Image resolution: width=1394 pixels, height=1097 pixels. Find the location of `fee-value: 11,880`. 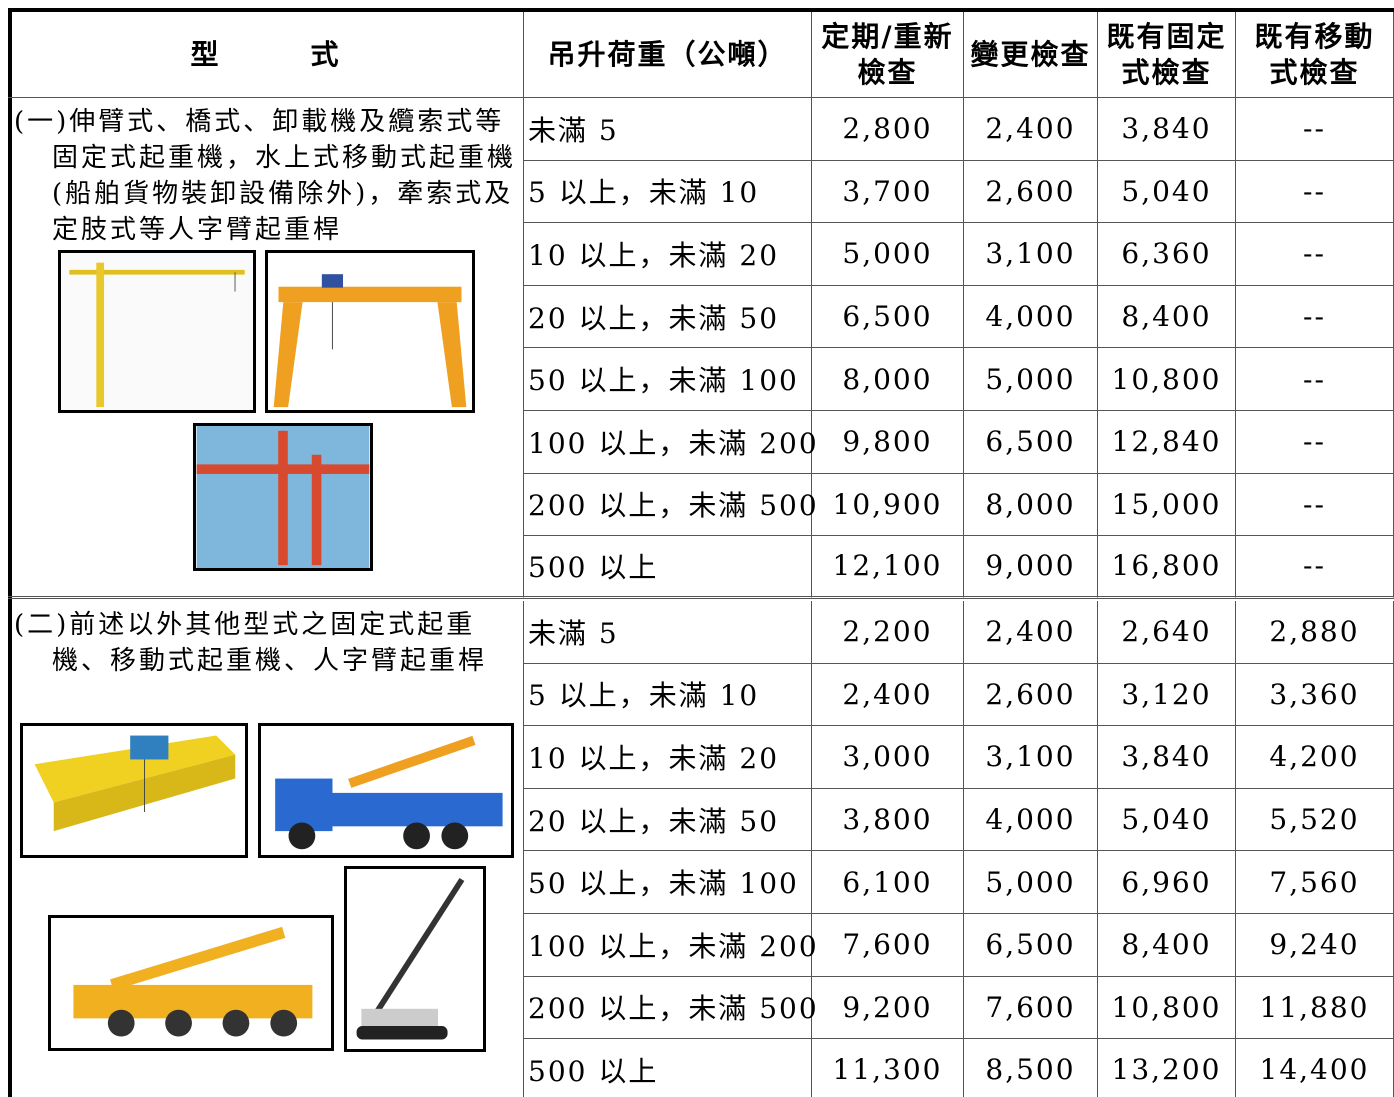

fee-value: 11,880 is located at coordinates (1315, 1008).